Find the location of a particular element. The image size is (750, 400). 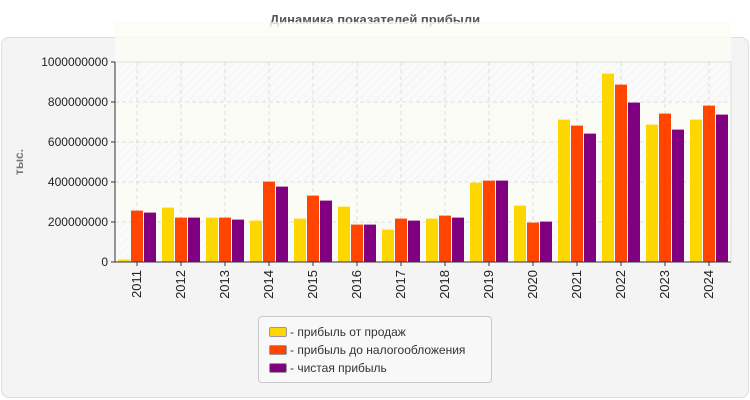

y-tick-label: 400000000 is located at coordinates (78, 182).